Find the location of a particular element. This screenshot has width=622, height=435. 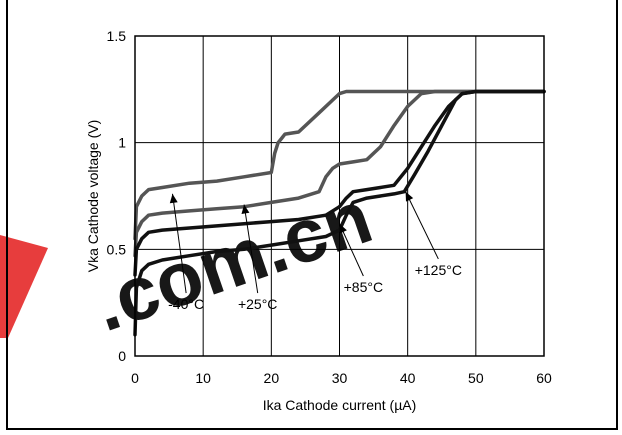

x-tick-label: 20 is located at coordinates (272, 378).